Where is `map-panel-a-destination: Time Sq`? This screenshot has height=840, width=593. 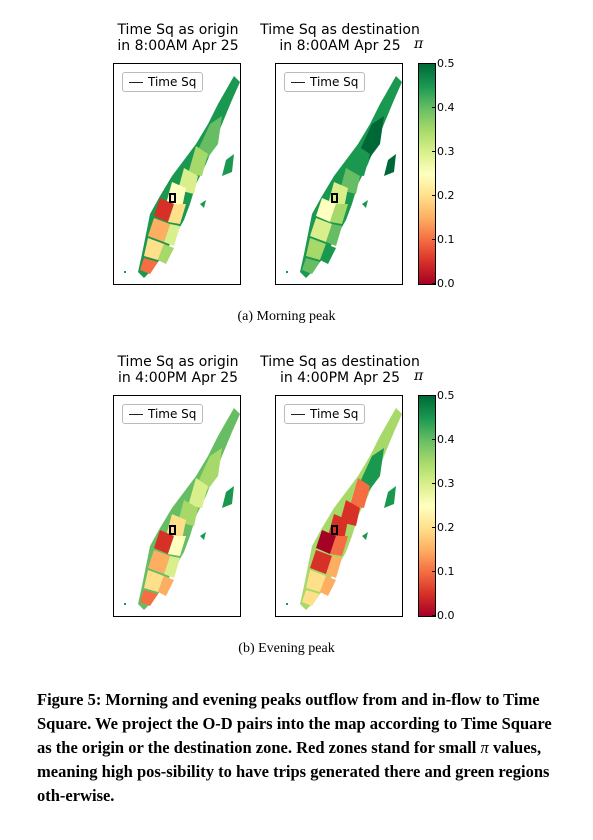 map-panel-a-destination: Time Sq is located at coordinates (339, 174).